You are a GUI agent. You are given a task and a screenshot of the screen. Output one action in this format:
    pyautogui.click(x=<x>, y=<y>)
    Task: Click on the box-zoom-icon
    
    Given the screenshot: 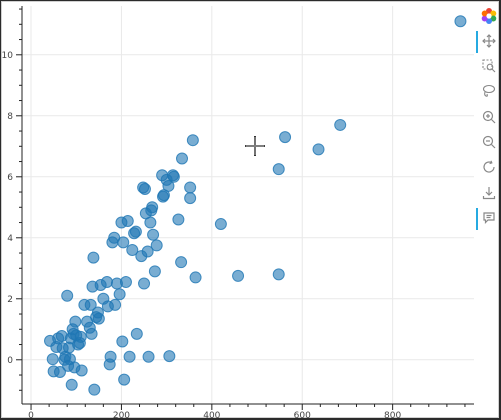 What is the action you would take?
    pyautogui.click(x=489, y=66)
    